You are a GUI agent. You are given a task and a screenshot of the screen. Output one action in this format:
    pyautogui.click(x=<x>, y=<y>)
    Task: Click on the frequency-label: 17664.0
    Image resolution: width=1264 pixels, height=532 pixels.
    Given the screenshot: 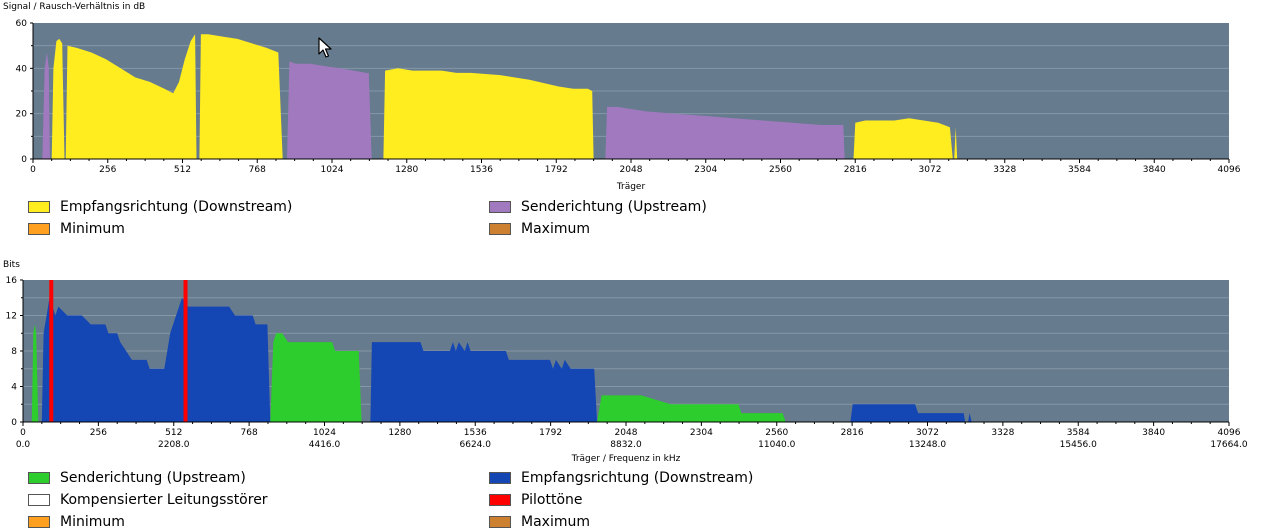 What is the action you would take?
    pyautogui.click(x=1228, y=445)
    